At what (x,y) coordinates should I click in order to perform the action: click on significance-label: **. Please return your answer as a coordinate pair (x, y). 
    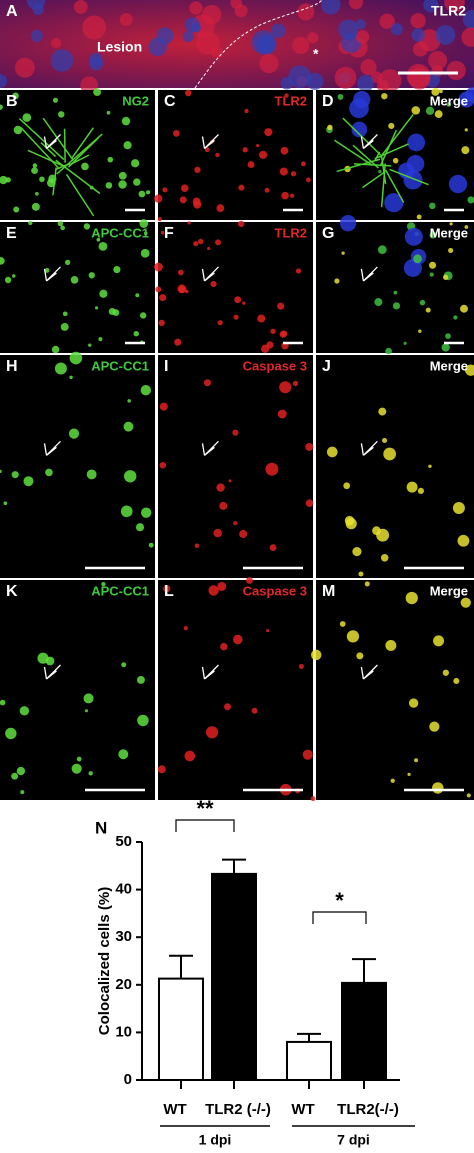
    Looking at the image, I should click on (205, 808).